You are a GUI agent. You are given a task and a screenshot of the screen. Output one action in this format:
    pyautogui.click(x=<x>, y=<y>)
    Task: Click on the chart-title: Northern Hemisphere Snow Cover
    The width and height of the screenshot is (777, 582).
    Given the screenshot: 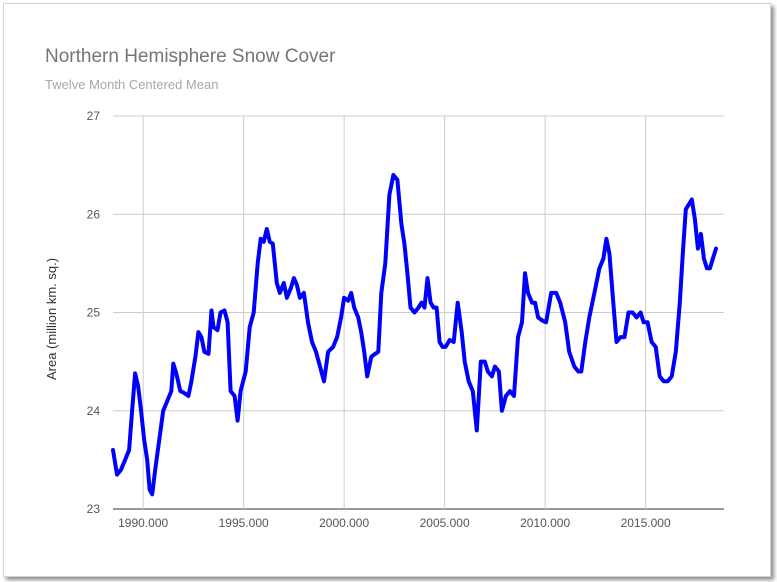 What is the action you would take?
    pyautogui.click(x=190, y=56)
    